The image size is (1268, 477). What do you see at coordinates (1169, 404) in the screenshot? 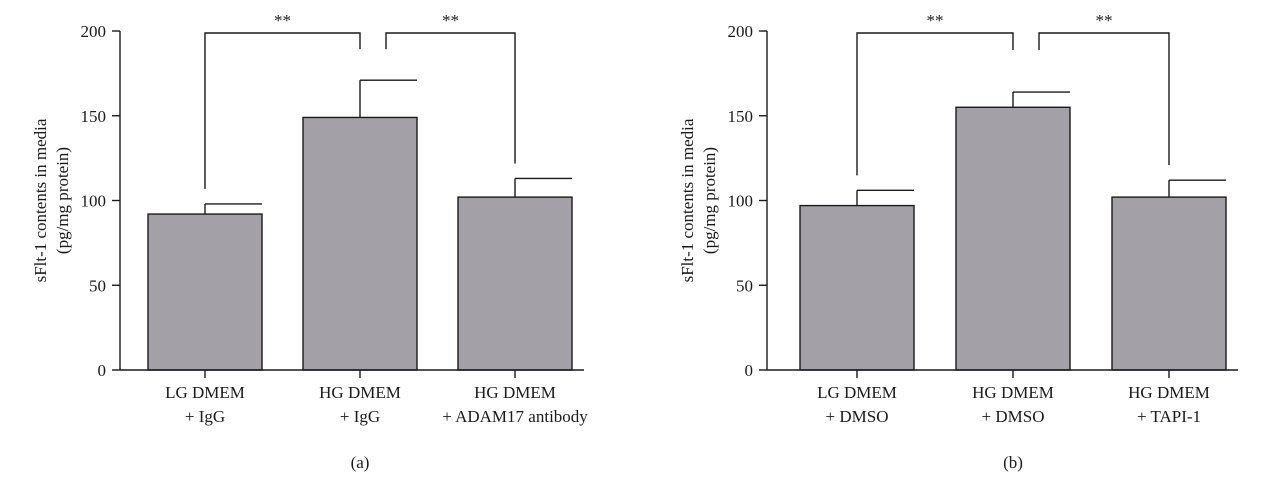
I see `category-label: HG DMEM + TAPI-1` at bounding box center [1169, 404].